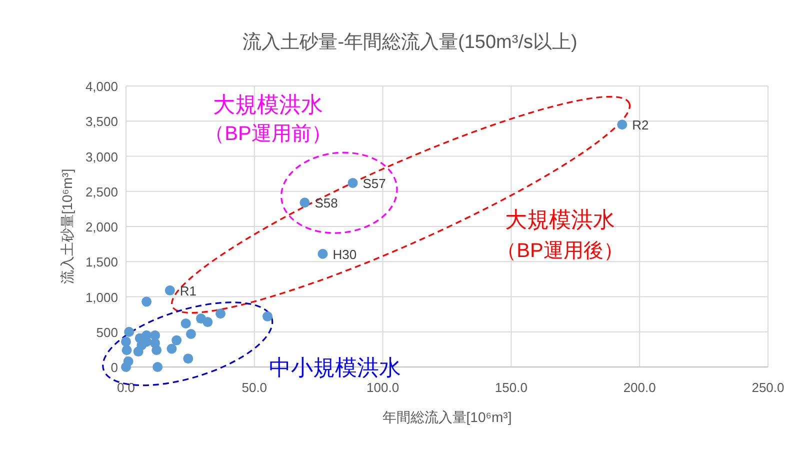 This screenshot has height=455, width=787. What do you see at coordinates (101, 227) in the screenshot?
I see `y-tick-label: 2,000` at bounding box center [101, 227].